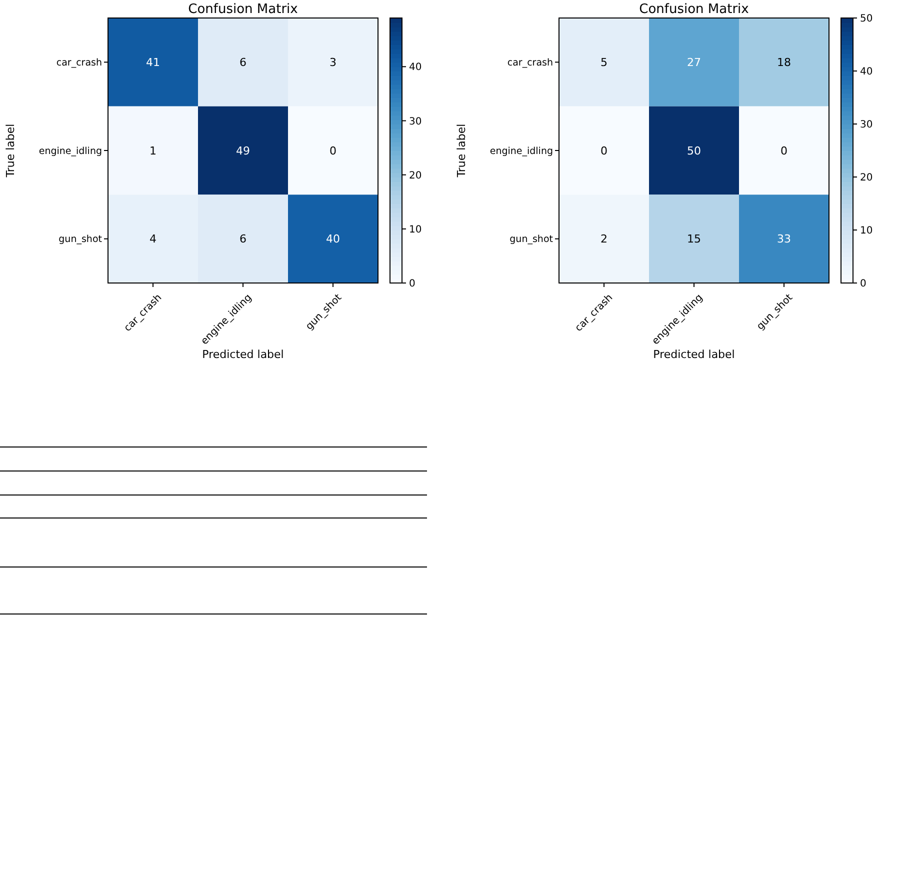 This screenshot has height=887, width=901. Describe the element at coordinates (866, 19) in the screenshot. I see `color-bar-label: 50` at that location.